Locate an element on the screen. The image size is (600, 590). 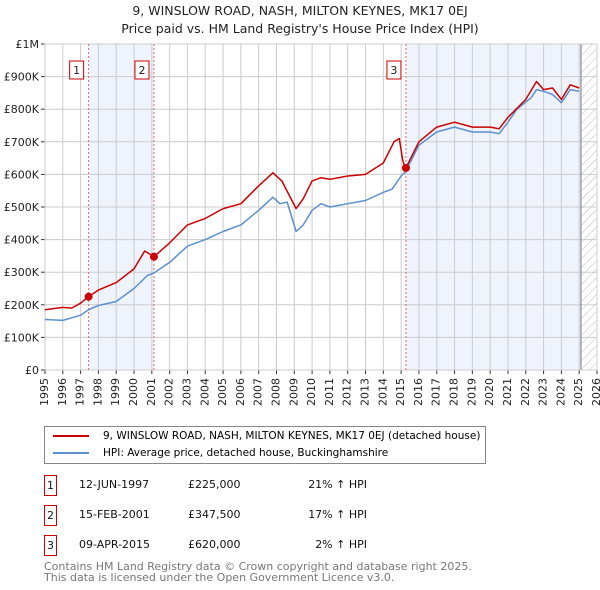
x-tick-label: 2018 is located at coordinates (454, 392).